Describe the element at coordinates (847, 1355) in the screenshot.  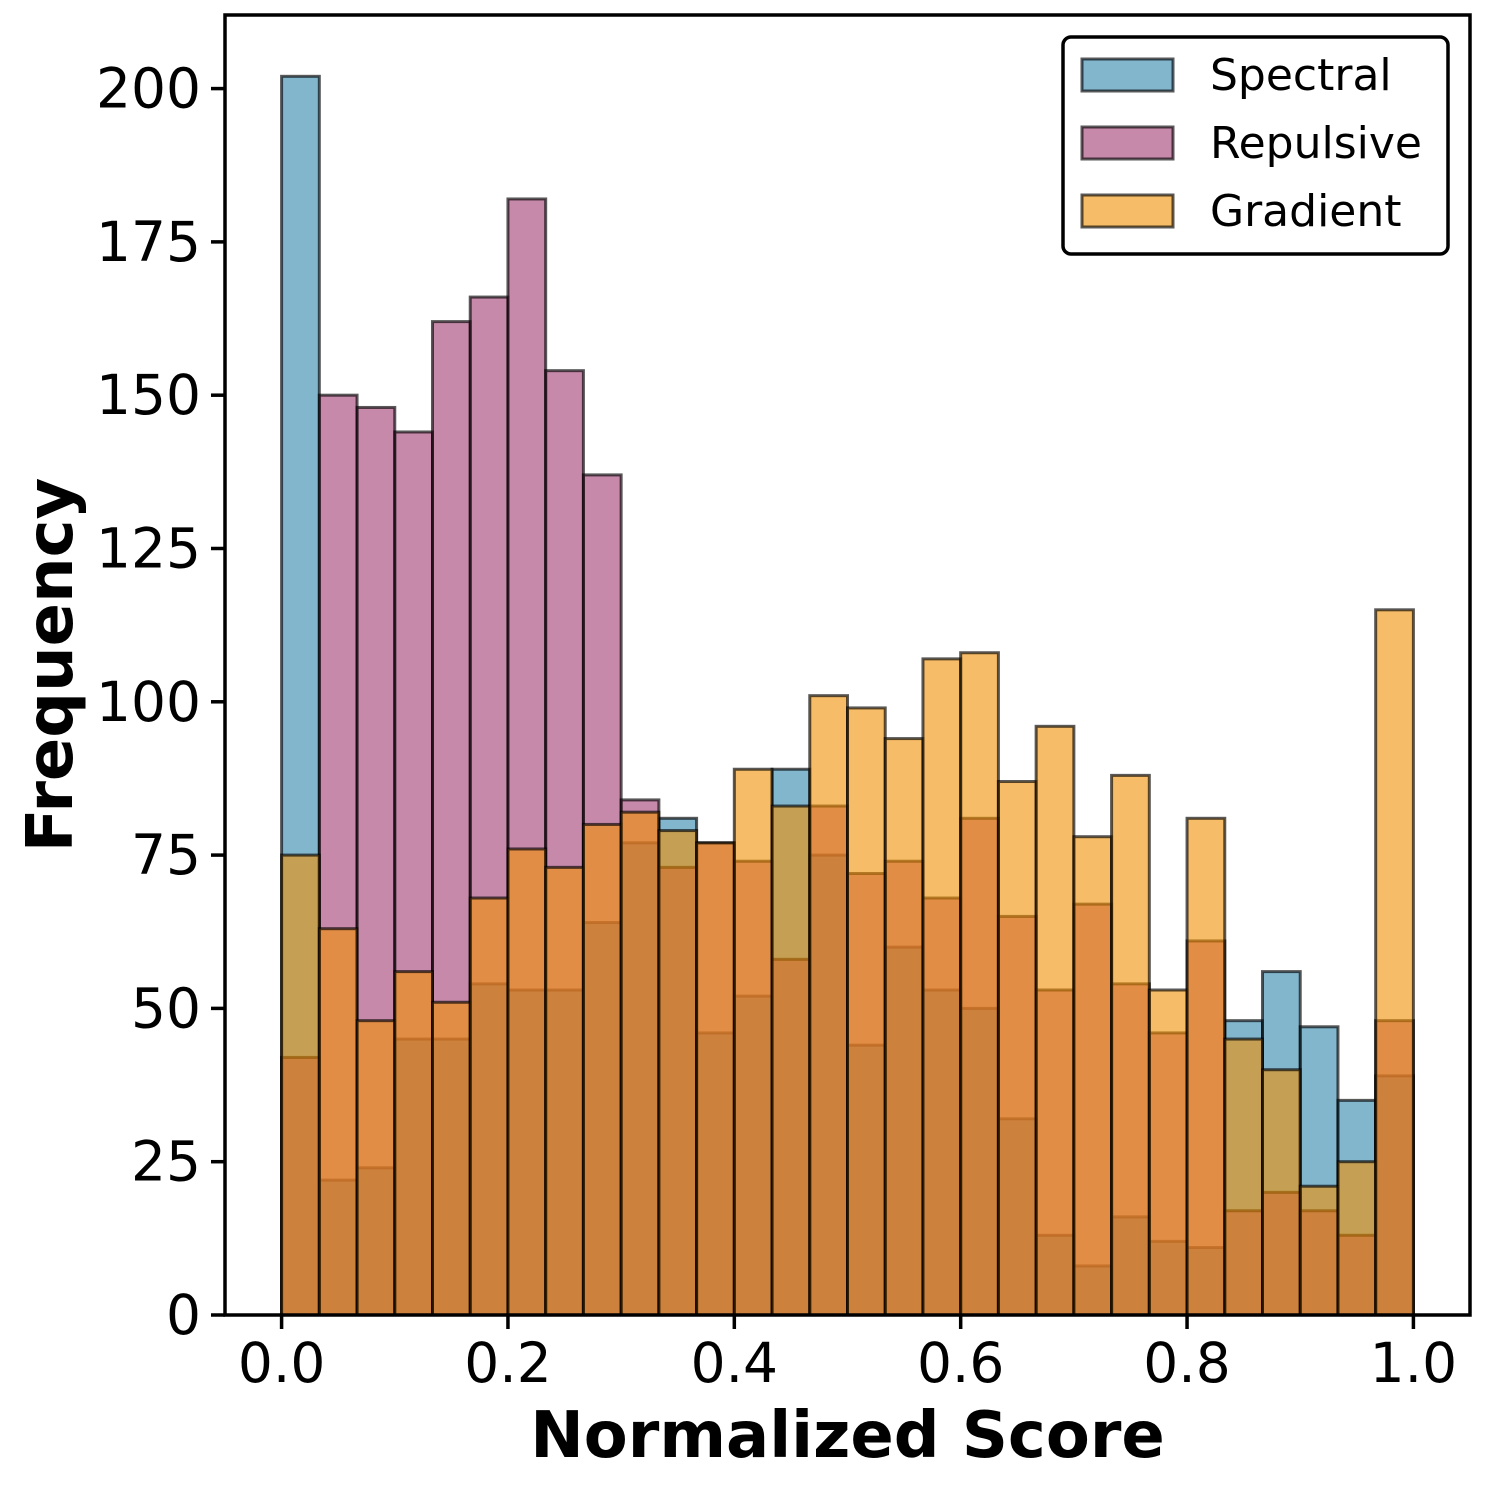
I see `x-axis-ticks: 0.0 0.2 0.4 0.6 0.8 1.0` at that location.